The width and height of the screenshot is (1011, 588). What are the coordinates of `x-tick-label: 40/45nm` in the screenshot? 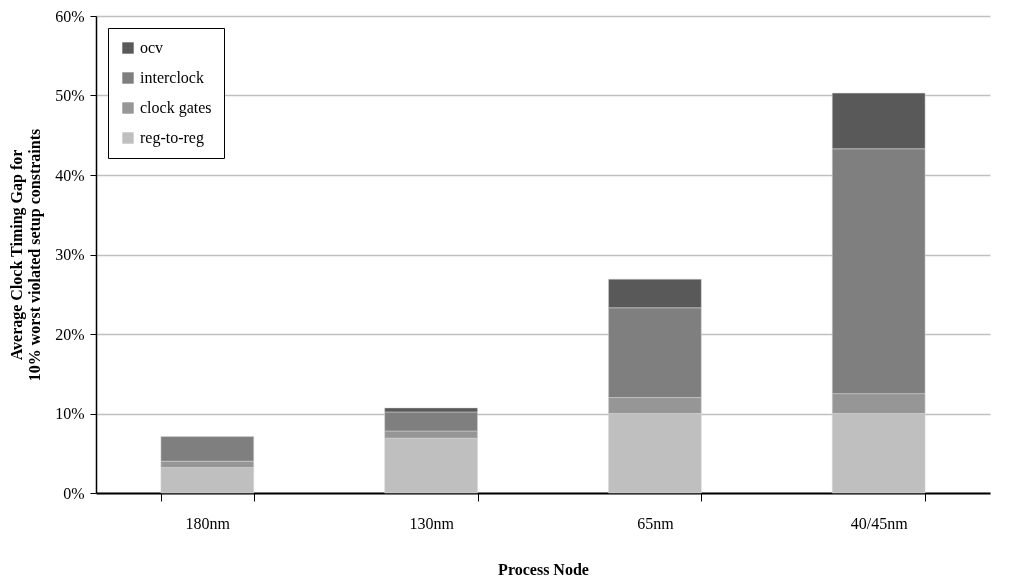 It's located at (879, 523).